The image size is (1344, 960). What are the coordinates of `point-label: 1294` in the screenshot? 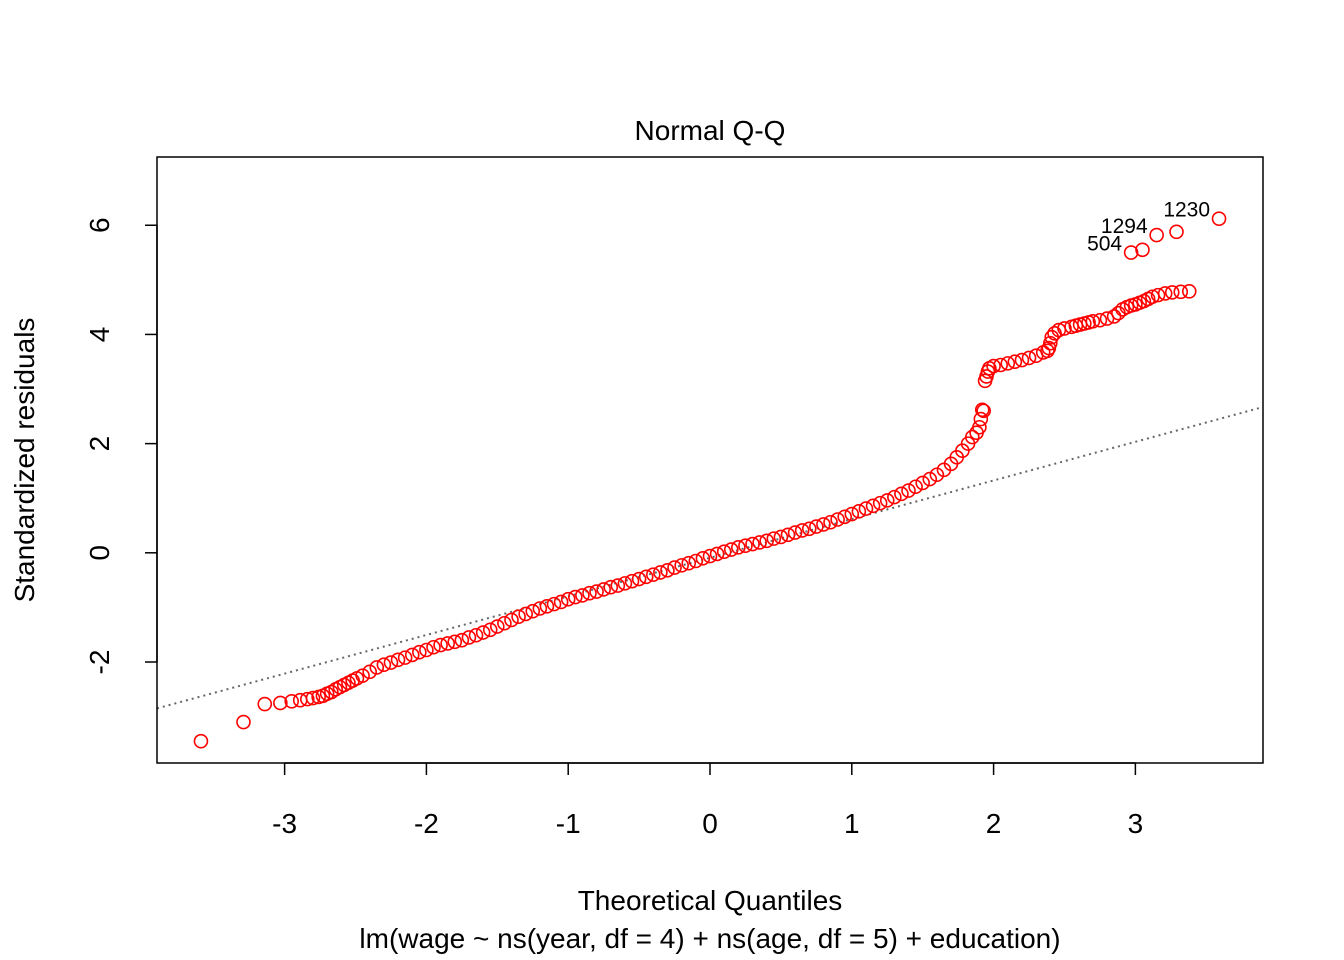 It's located at (1124, 226).